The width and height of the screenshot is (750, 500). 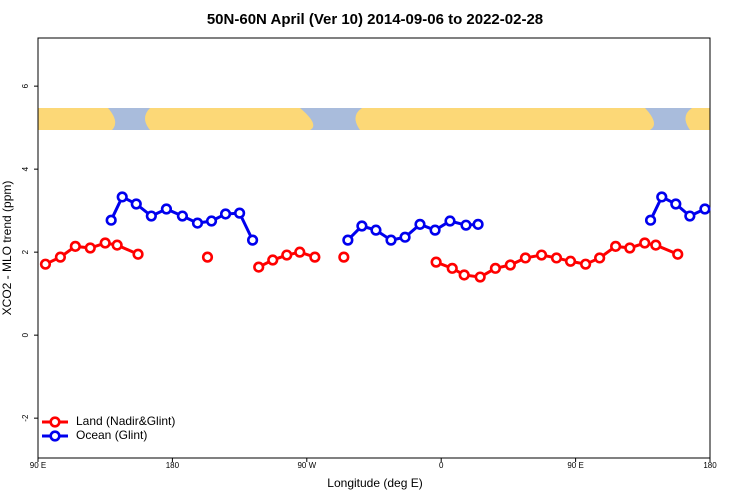 I want to click on y-tick-label: 6, so click(x=25, y=85).